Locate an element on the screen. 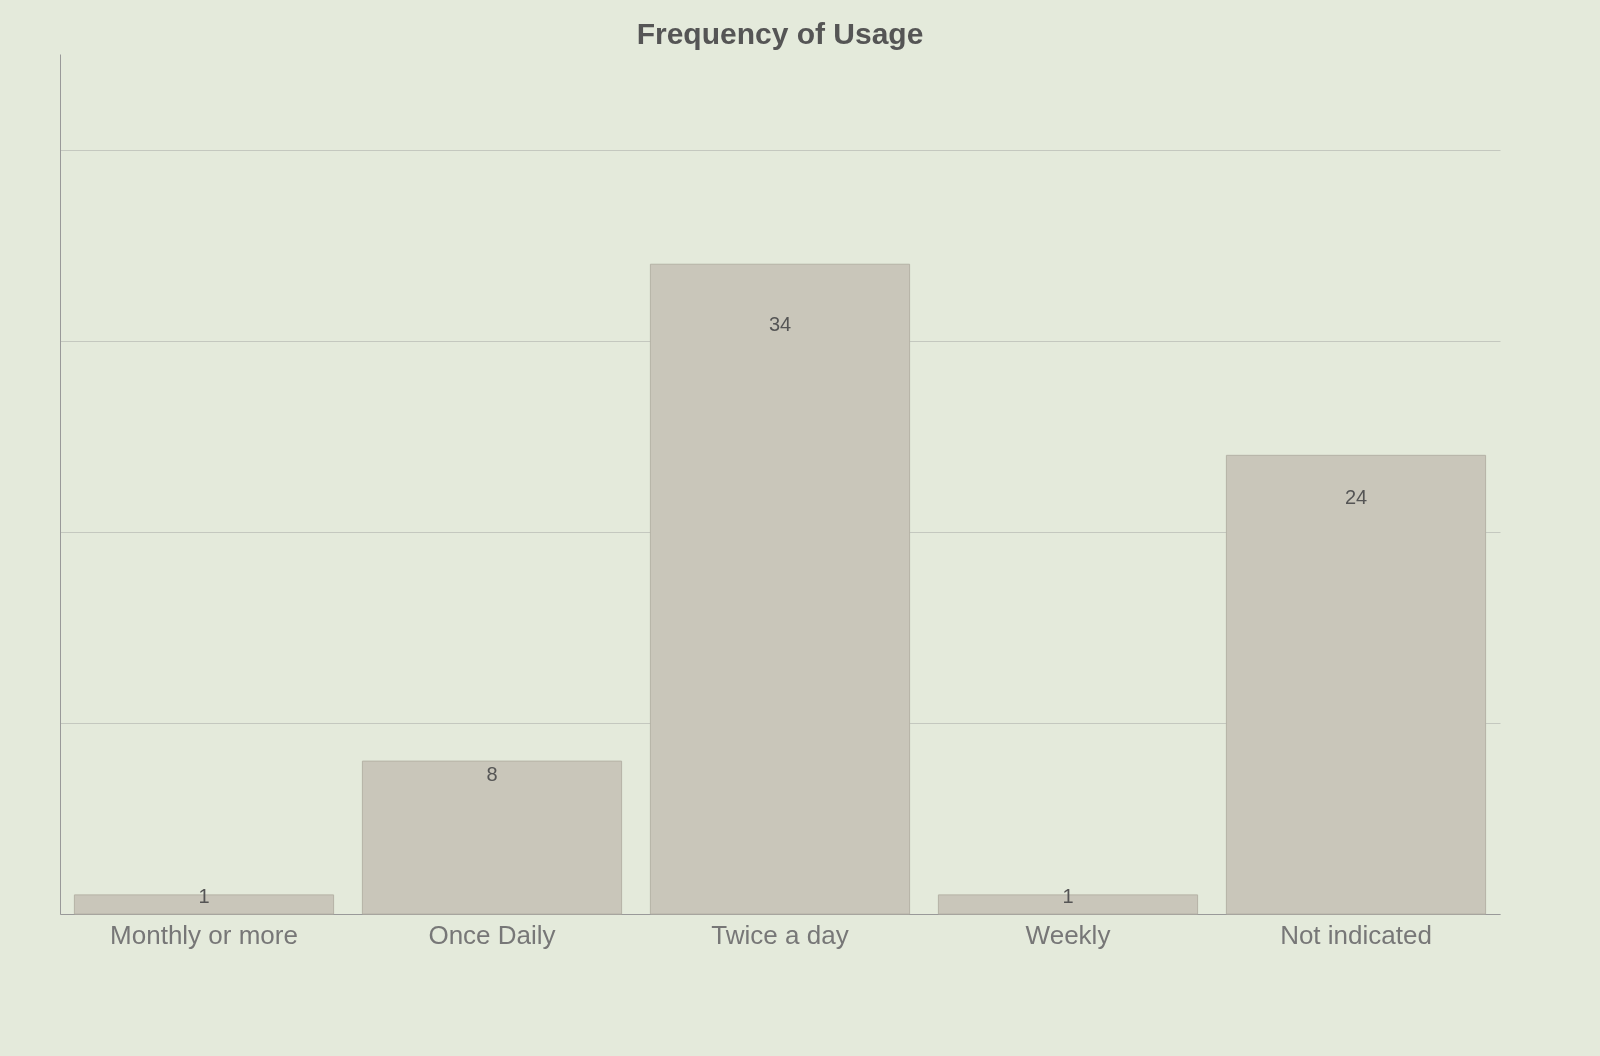 Image resolution: width=1600 pixels, height=1056 pixels. chart-title: Frequency of Usage is located at coordinates (780, 33).